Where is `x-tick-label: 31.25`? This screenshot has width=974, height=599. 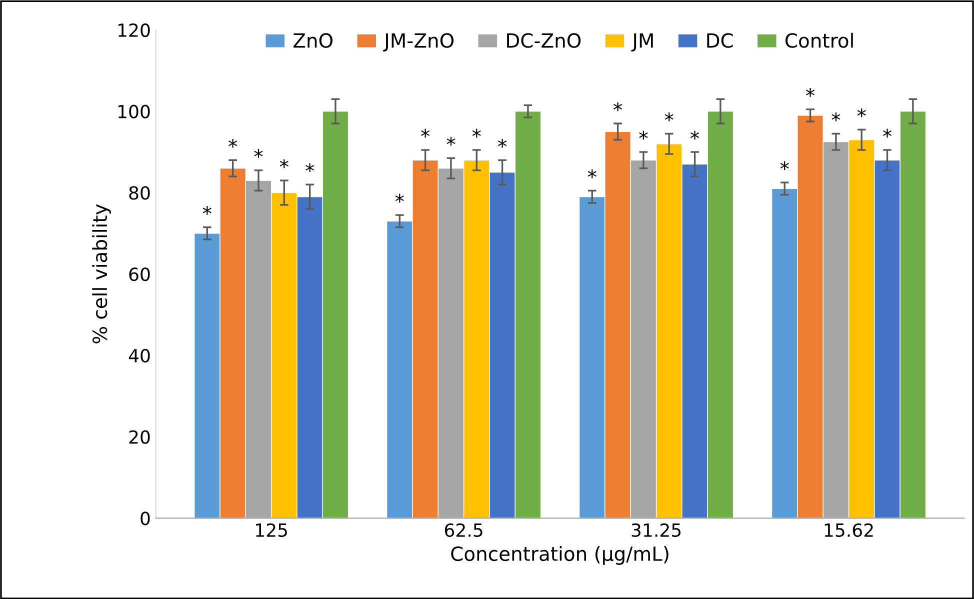 x-tick-label: 31.25 is located at coordinates (656, 530).